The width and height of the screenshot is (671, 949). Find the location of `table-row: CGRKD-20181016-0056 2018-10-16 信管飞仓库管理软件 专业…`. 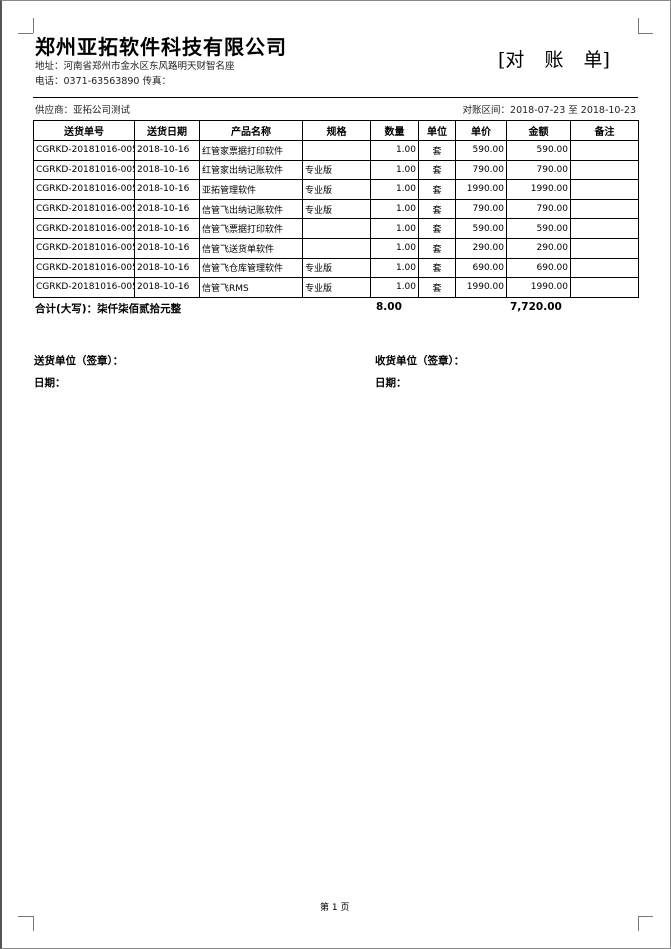

table-row: CGRKD-20181016-0056 2018-10-16 信管飞仓库管理软件 专业… is located at coordinates (336, 268).